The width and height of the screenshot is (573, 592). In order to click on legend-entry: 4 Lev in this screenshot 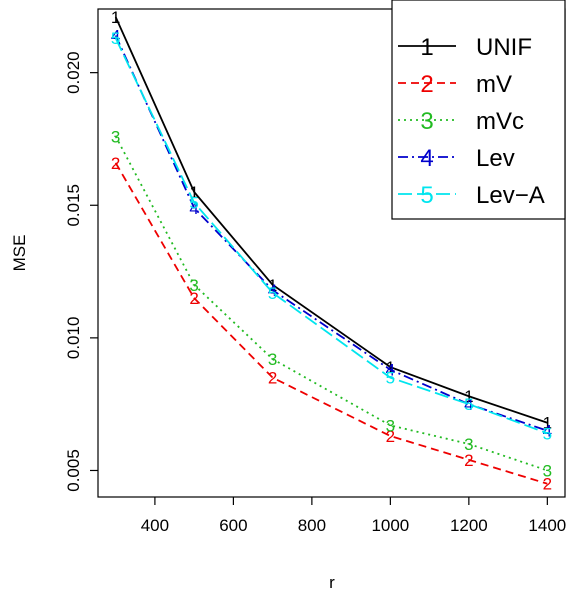, I will do `click(456, 158)`.